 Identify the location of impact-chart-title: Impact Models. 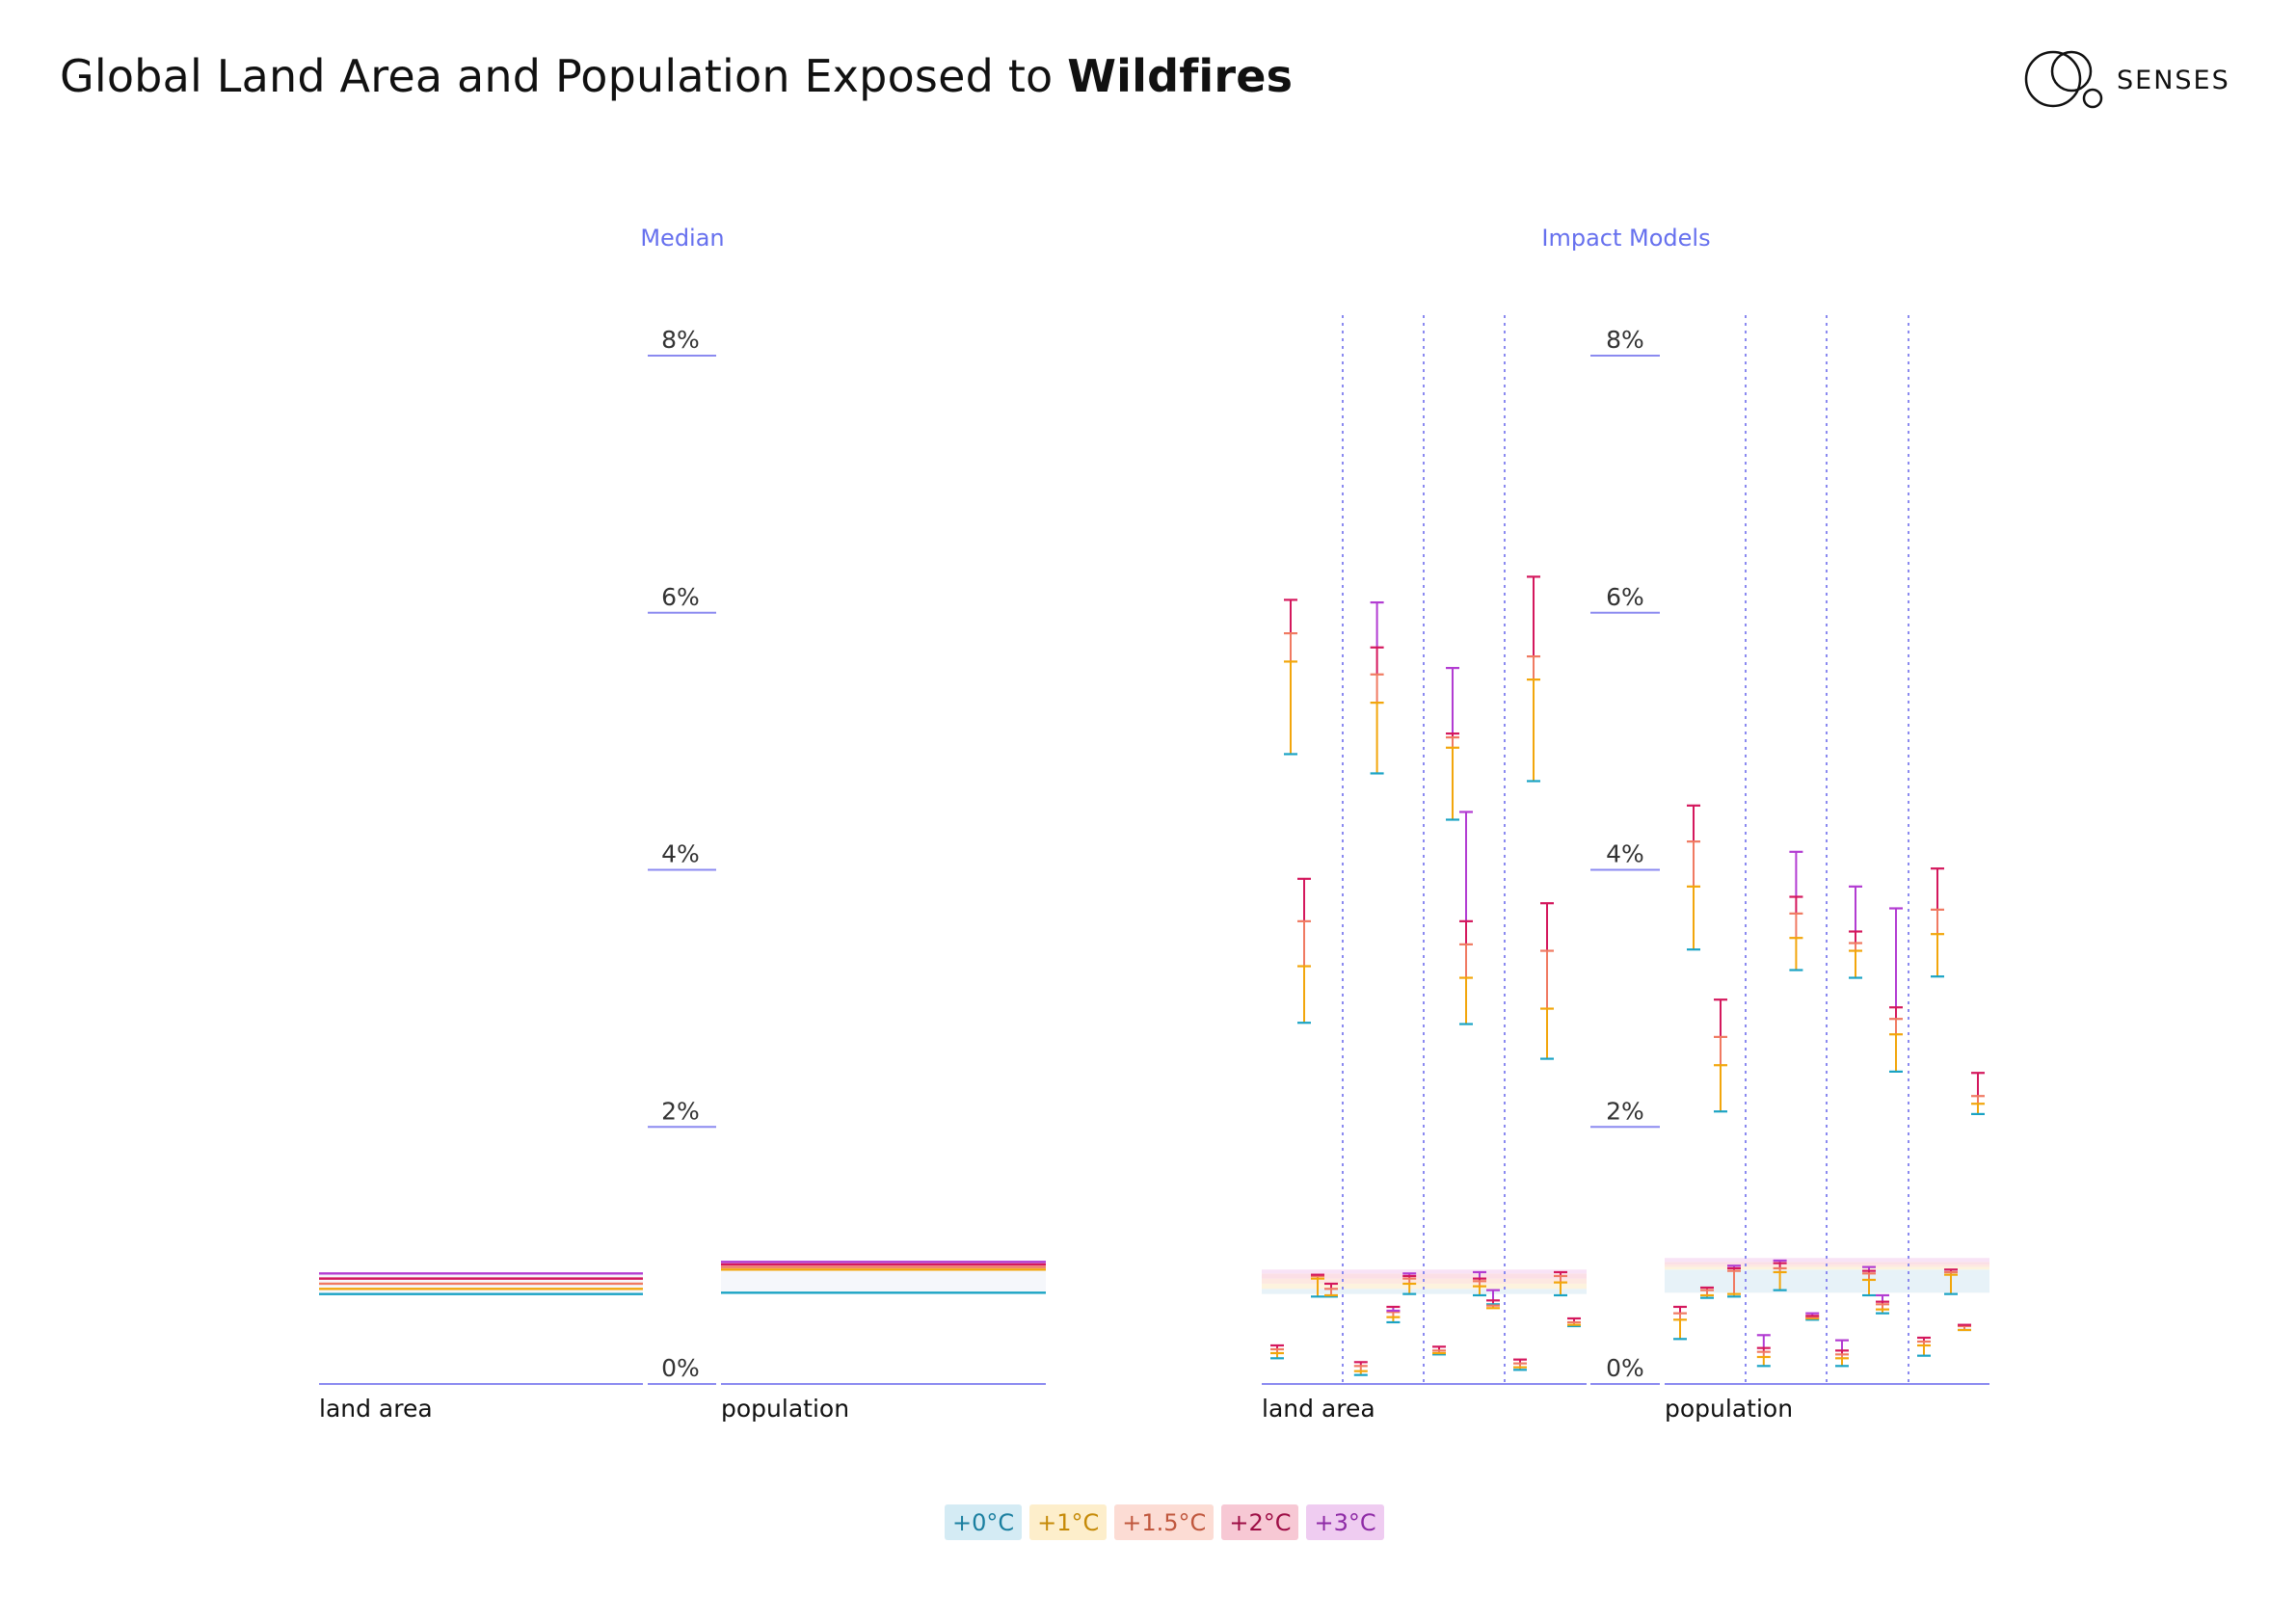
(1625, 238).